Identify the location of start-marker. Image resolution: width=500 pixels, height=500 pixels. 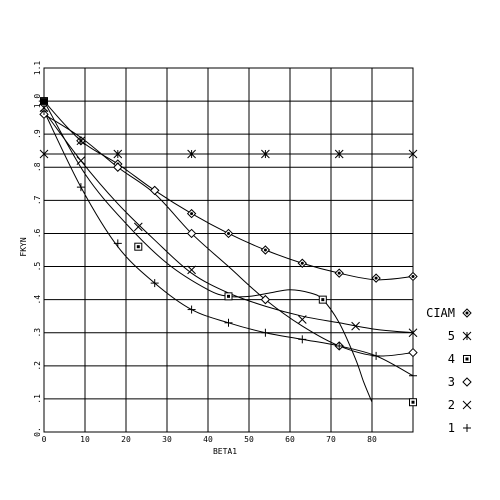
(44, 101).